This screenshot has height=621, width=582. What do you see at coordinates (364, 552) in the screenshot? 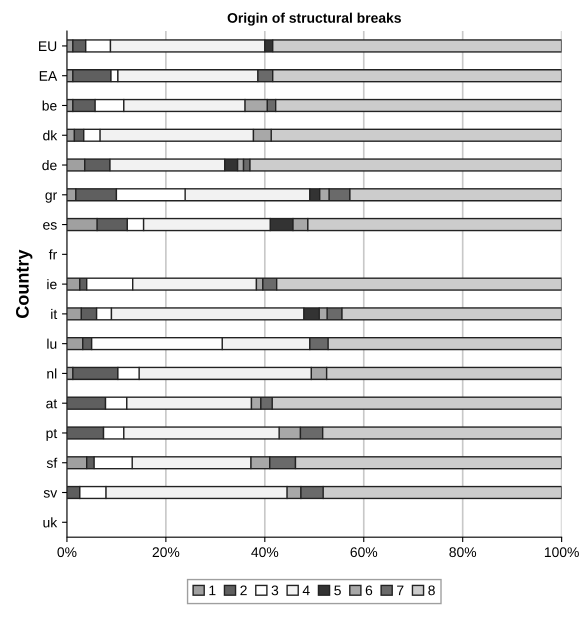
I see `x-tick-label: 60%` at bounding box center [364, 552].